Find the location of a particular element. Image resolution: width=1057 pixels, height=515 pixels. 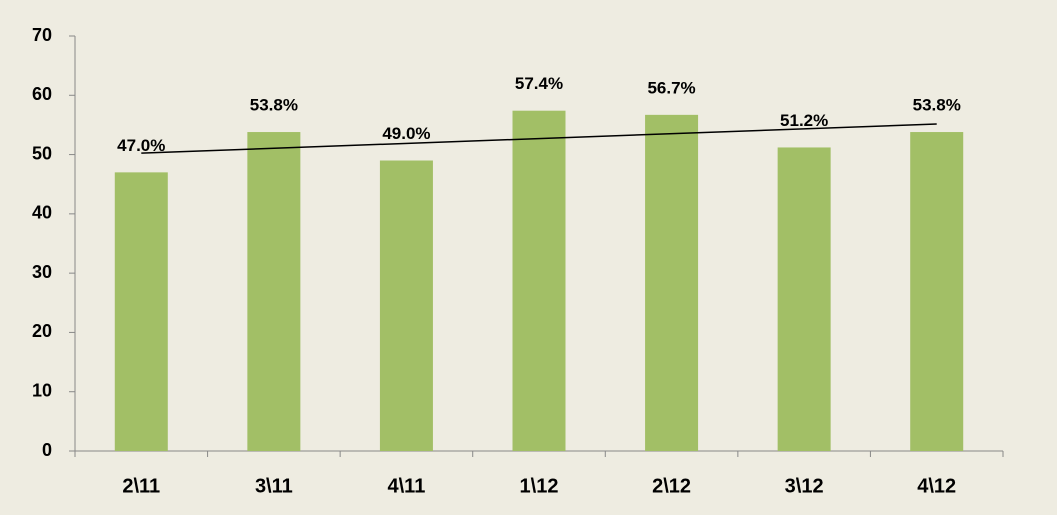

value-label: 51.2% is located at coordinates (804, 120).